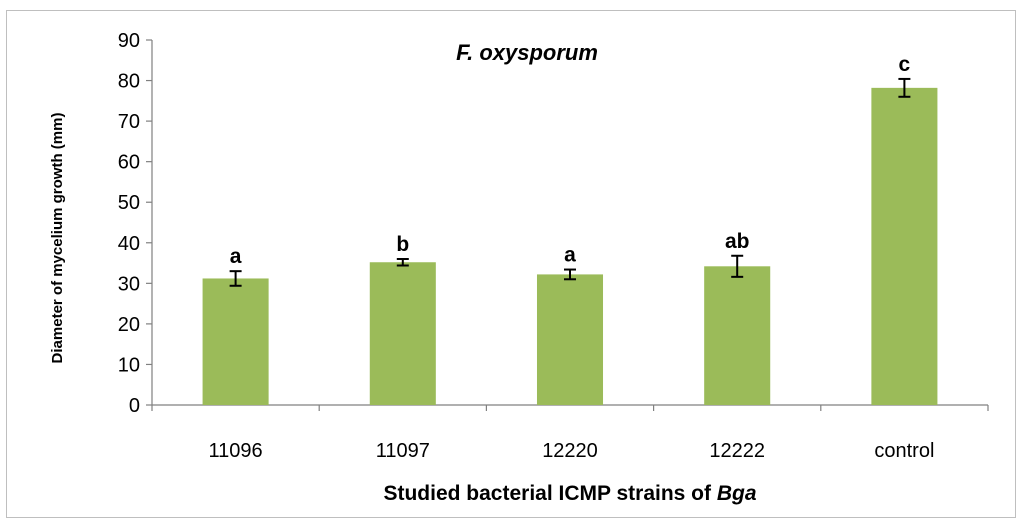 The image size is (1024, 526). I want to click on x-axis-label: Studied bacterial ICMP strains of Bga, so click(569, 493).